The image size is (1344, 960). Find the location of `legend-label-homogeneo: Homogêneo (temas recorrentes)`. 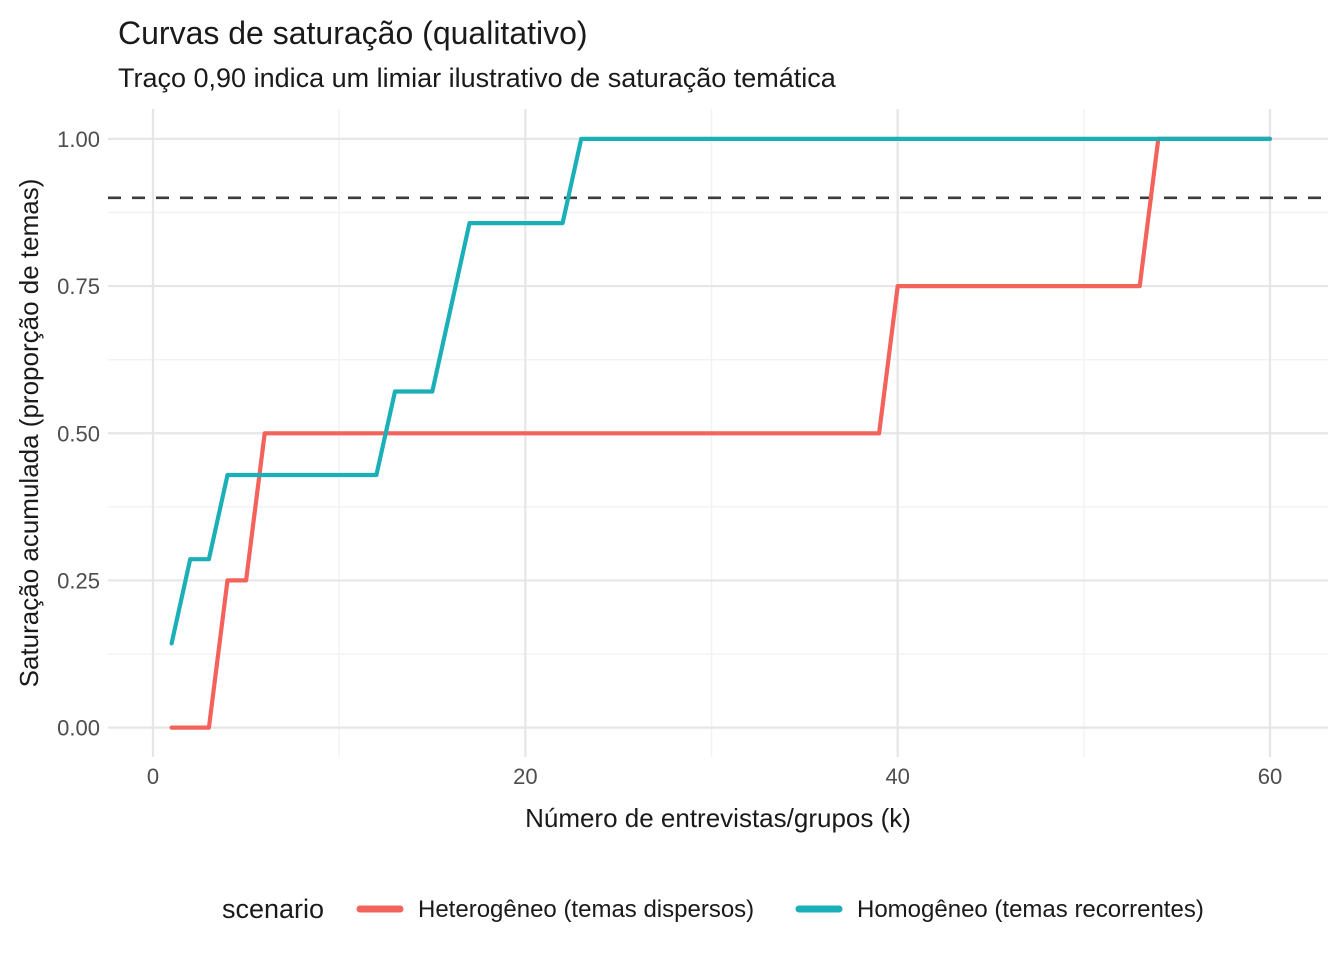

legend-label-homogeneo: Homogêneo (temas recorrentes) is located at coordinates (1030, 909).